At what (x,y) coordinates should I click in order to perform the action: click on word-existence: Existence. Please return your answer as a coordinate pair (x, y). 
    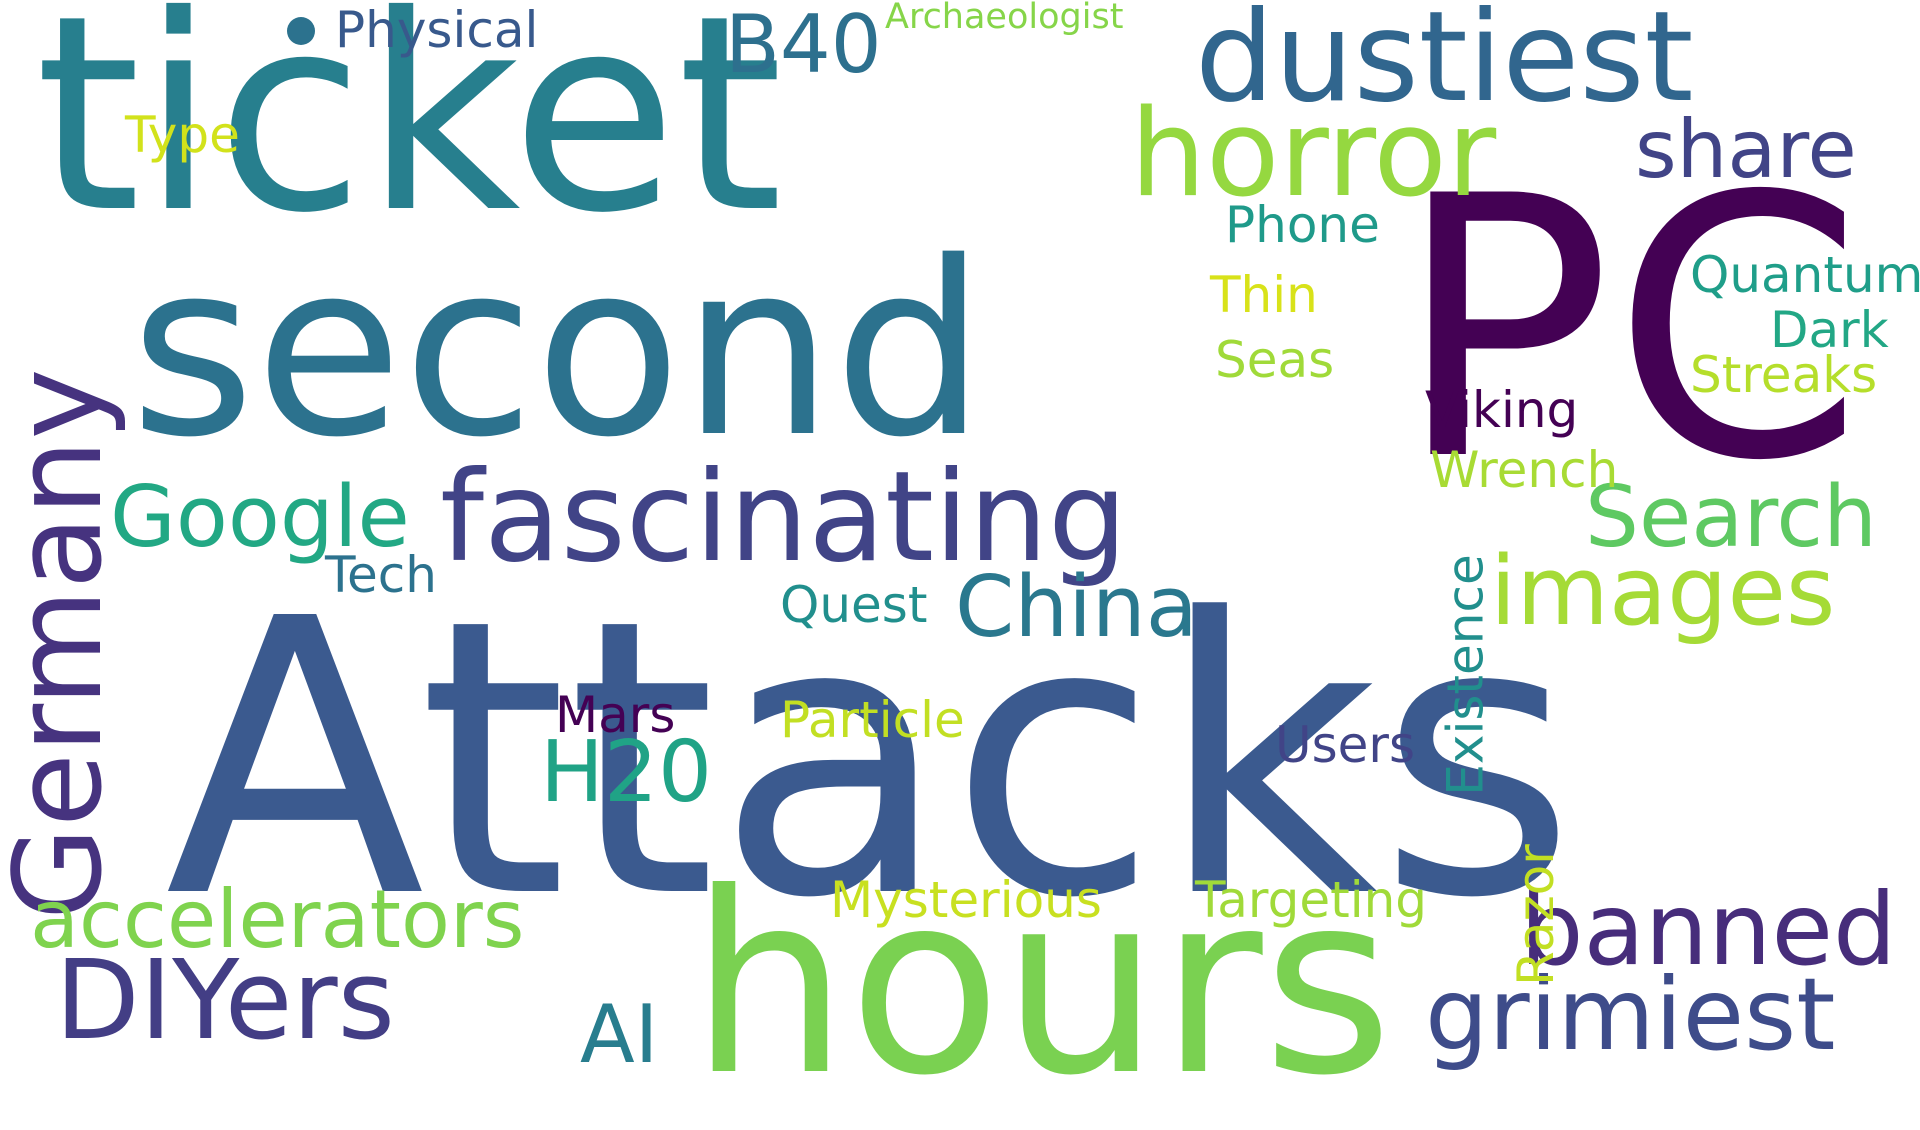
    Looking at the image, I should click on (1465, 675).